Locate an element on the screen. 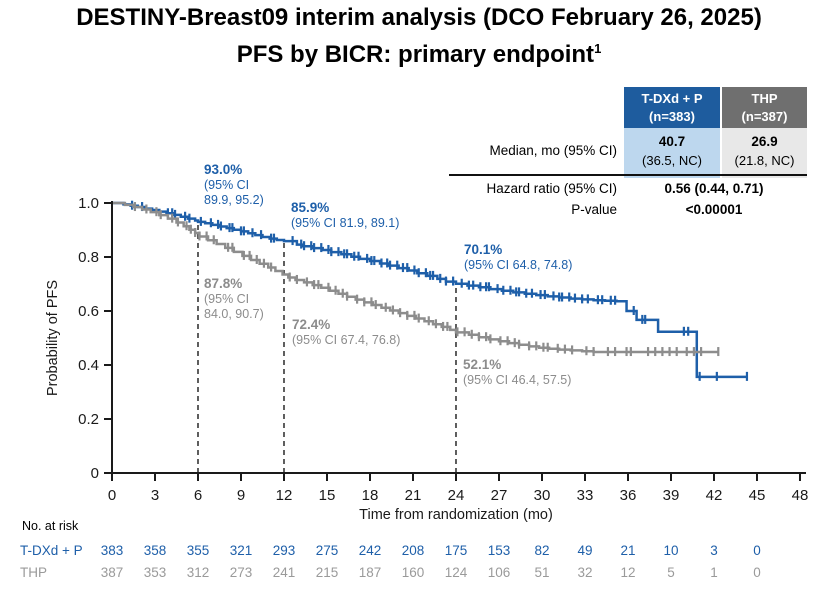 Image resolution: width=838 pixels, height=590 pixels. landmark-percent: 93.0% is located at coordinates (223, 169).